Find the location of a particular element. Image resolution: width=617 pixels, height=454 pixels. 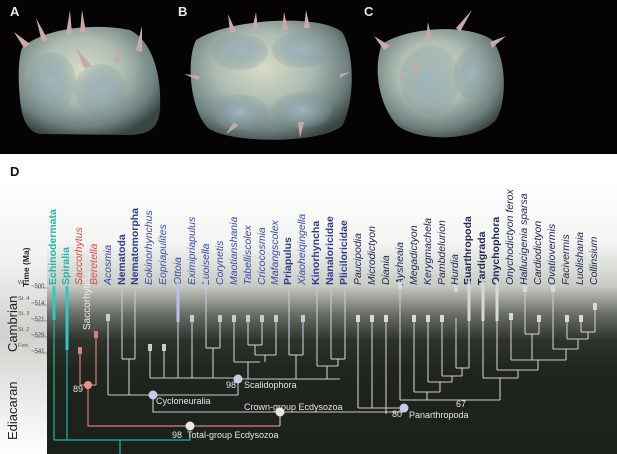

clade-total-ecdysozoa-label: Total-group Ecdysozoa is located at coordinates (233, 435).